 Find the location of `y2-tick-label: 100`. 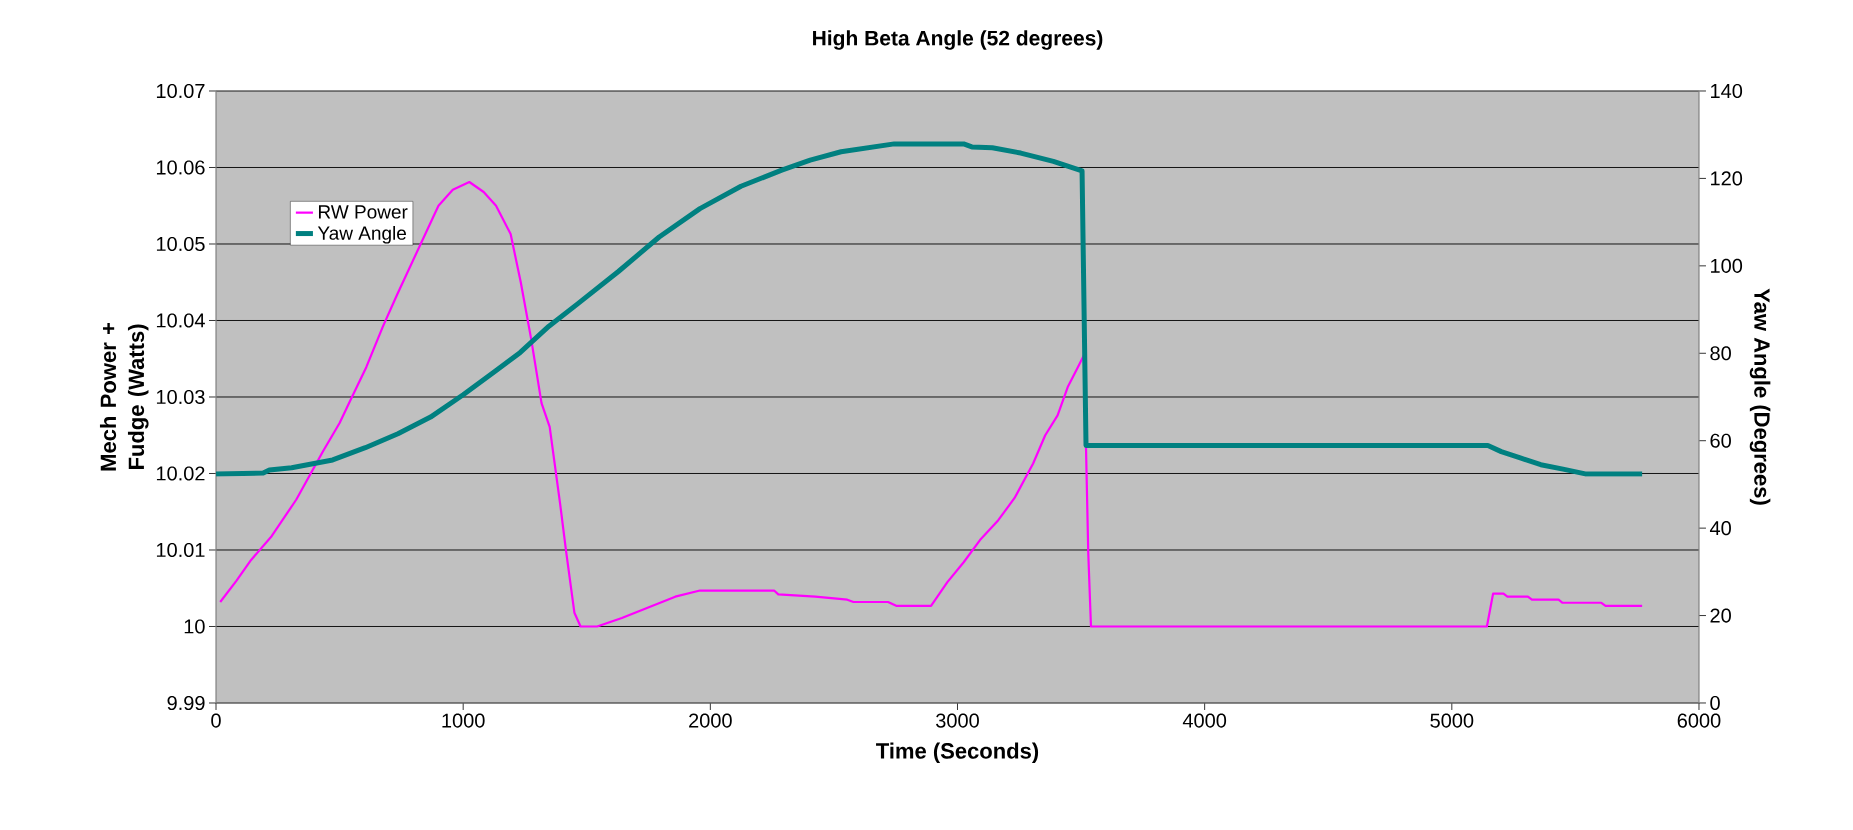

y2-tick-label: 100 is located at coordinates (1727, 265).